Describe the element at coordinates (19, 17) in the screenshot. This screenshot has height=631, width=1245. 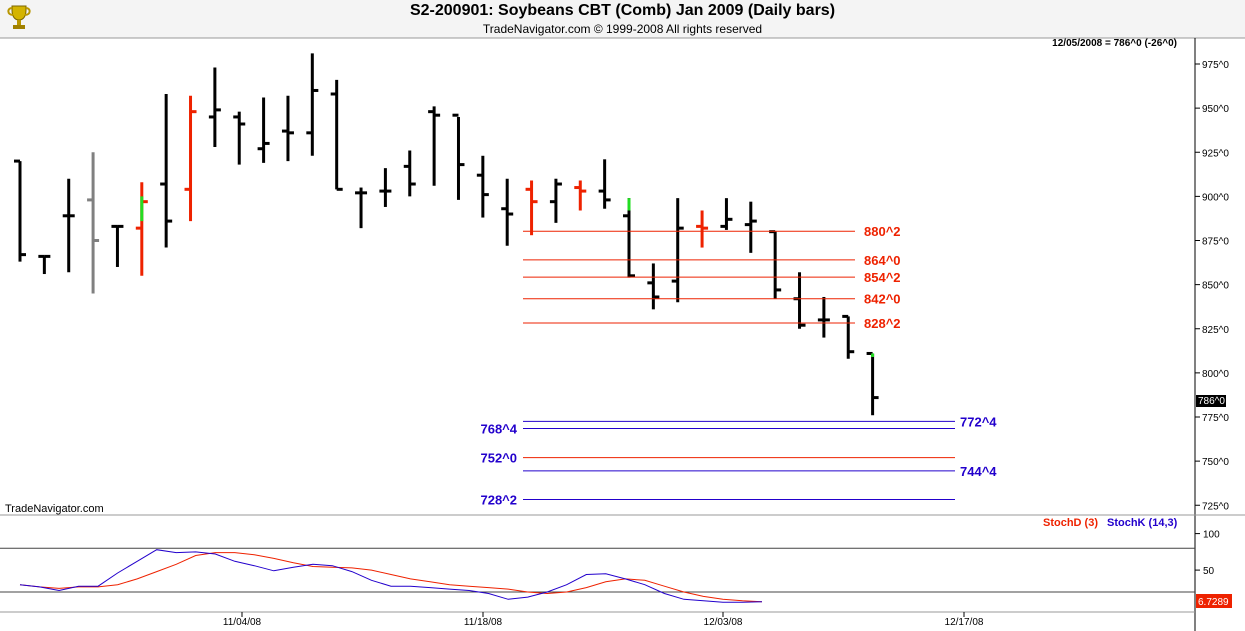
I see `trophy-icon` at that location.